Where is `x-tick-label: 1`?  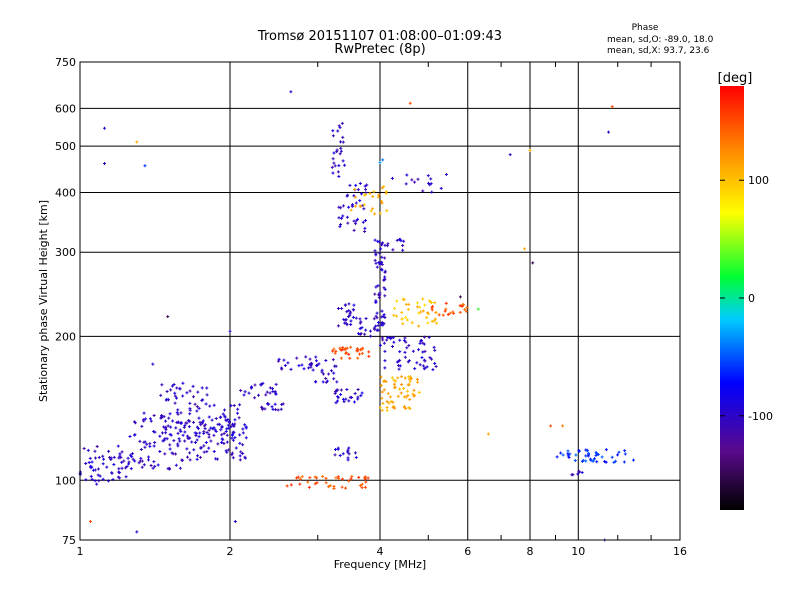 x-tick-label: 1 is located at coordinates (80, 551).